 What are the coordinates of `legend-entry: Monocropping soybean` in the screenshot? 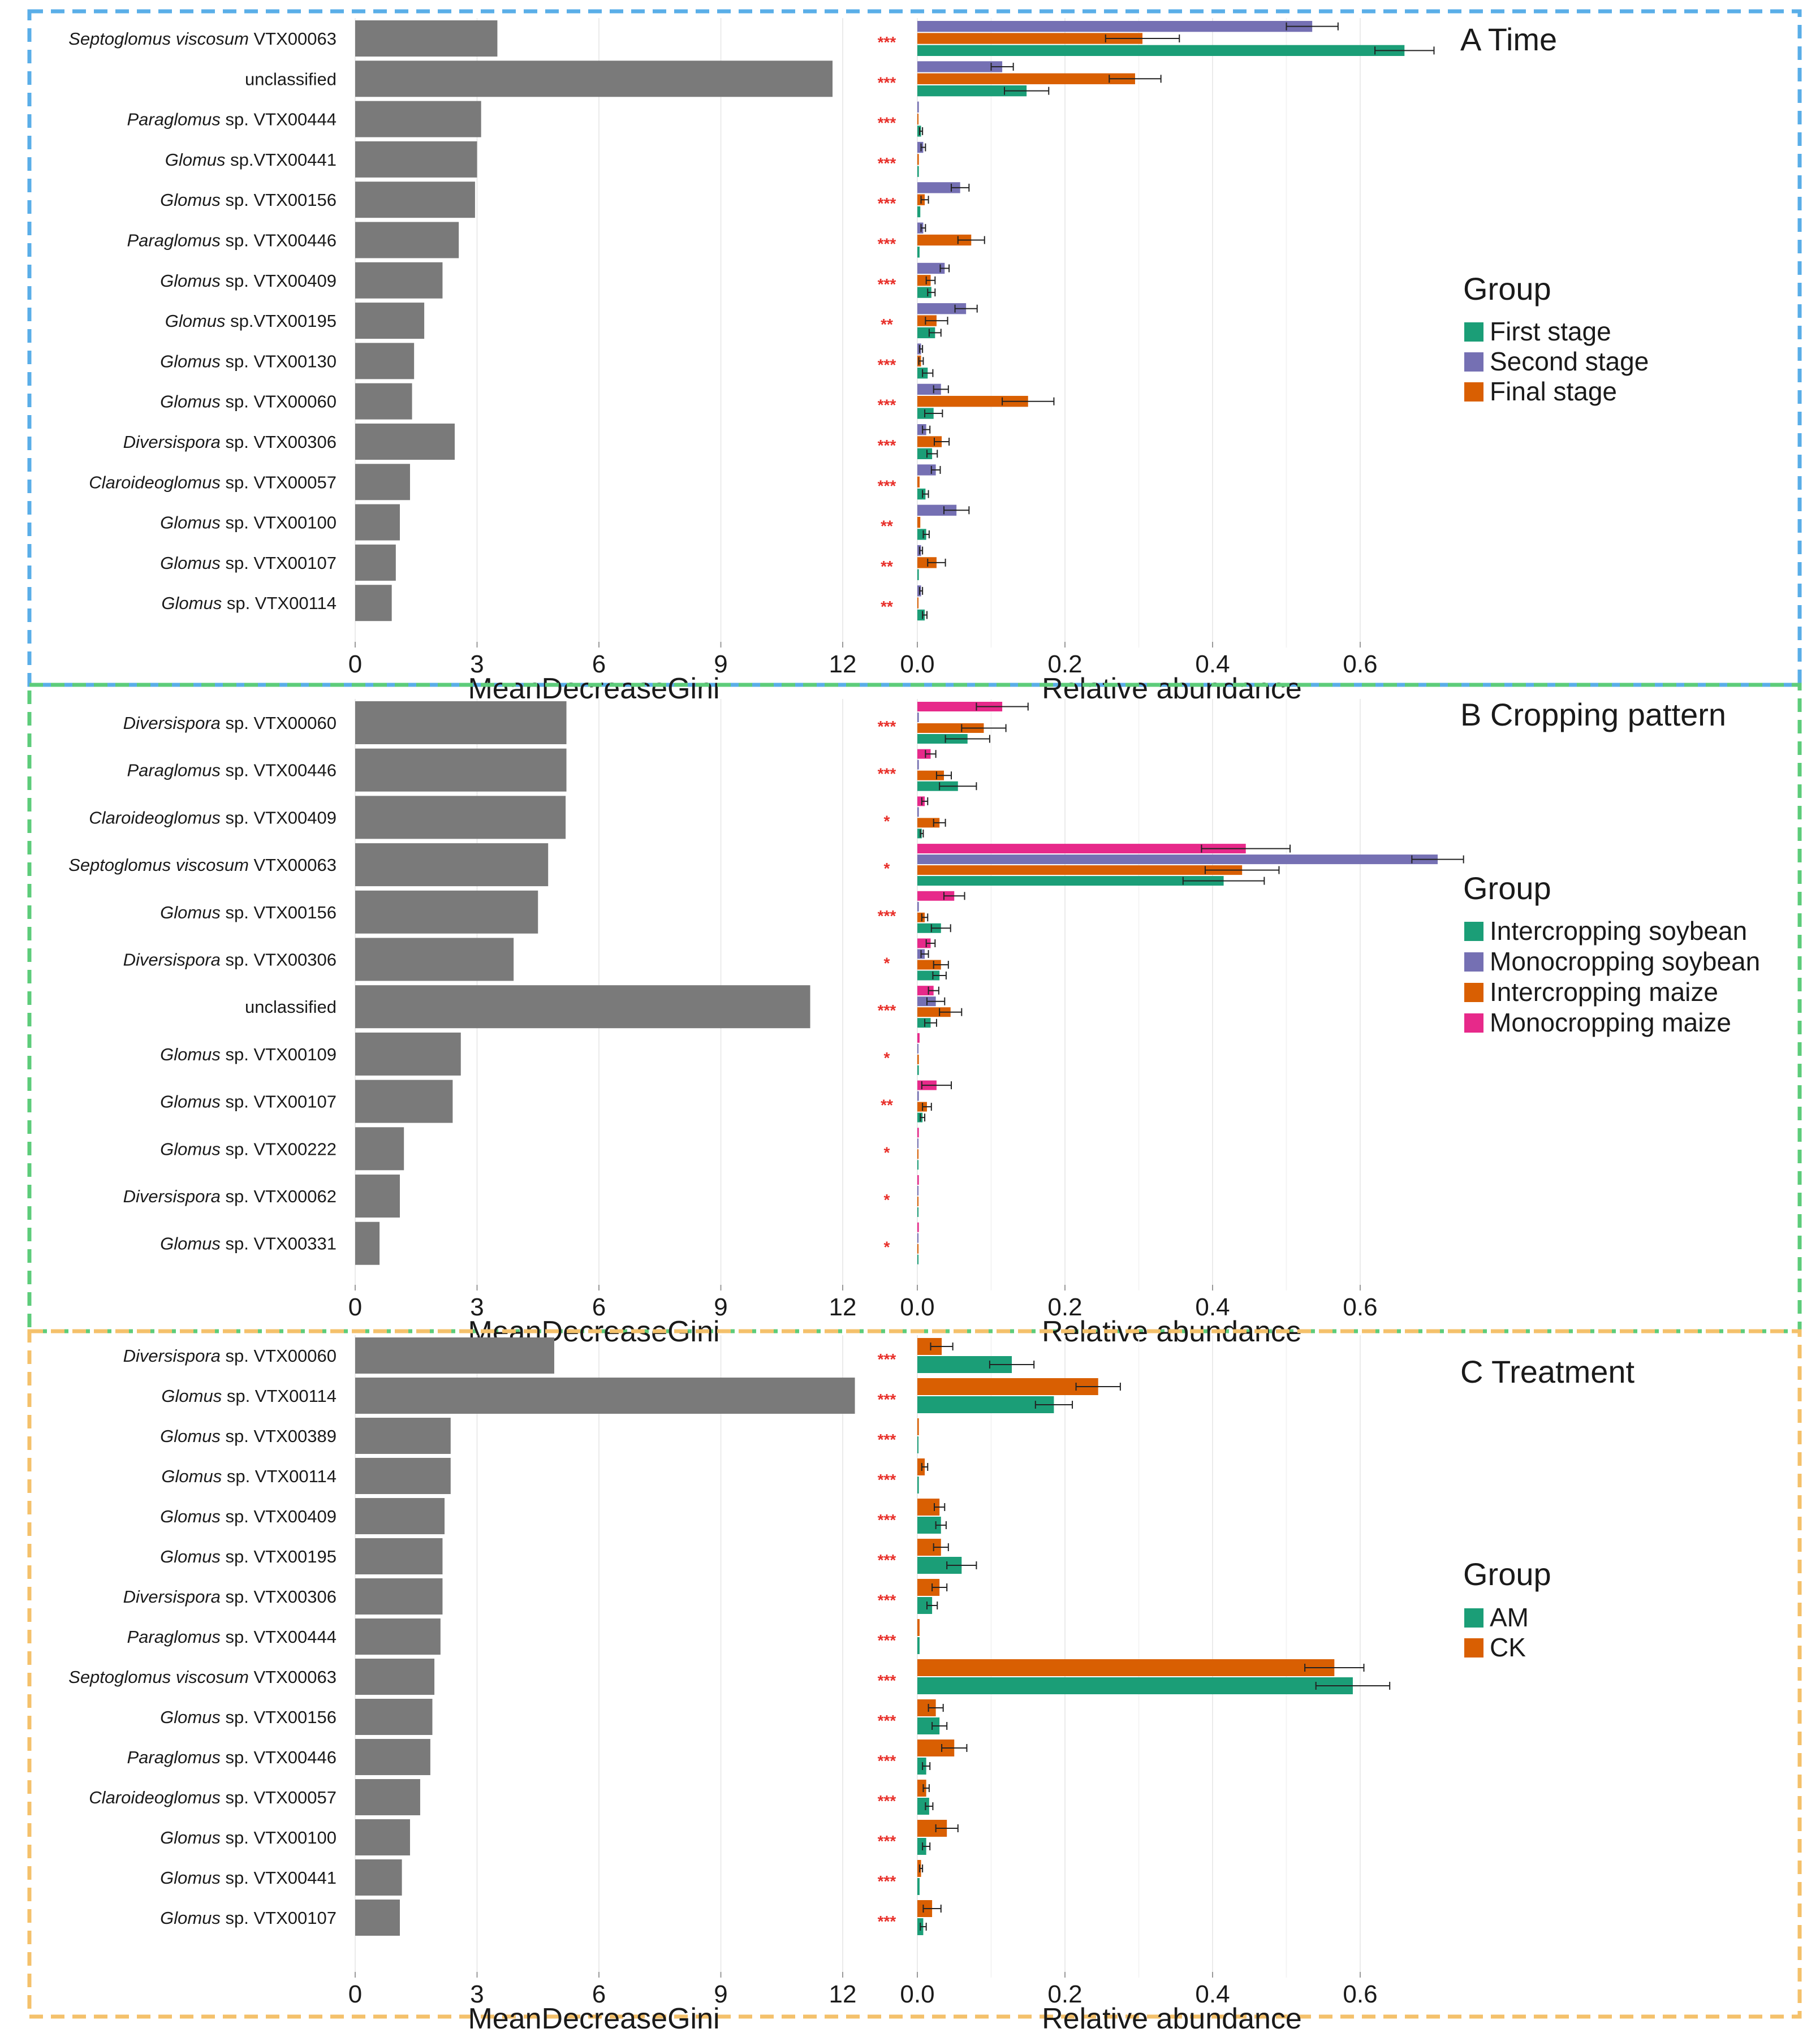 It's located at (1625, 961).